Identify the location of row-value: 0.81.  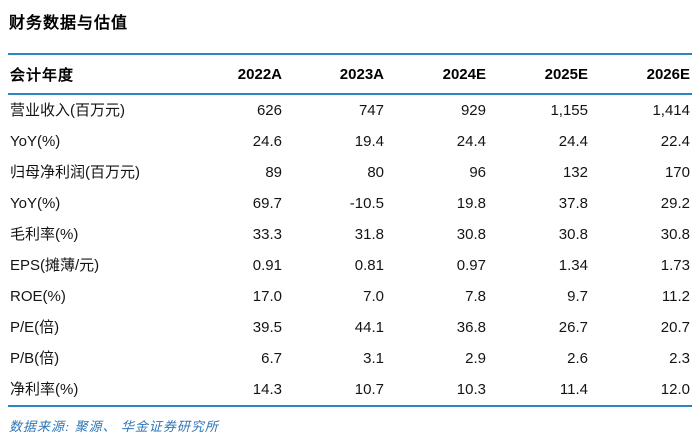
(369, 265).